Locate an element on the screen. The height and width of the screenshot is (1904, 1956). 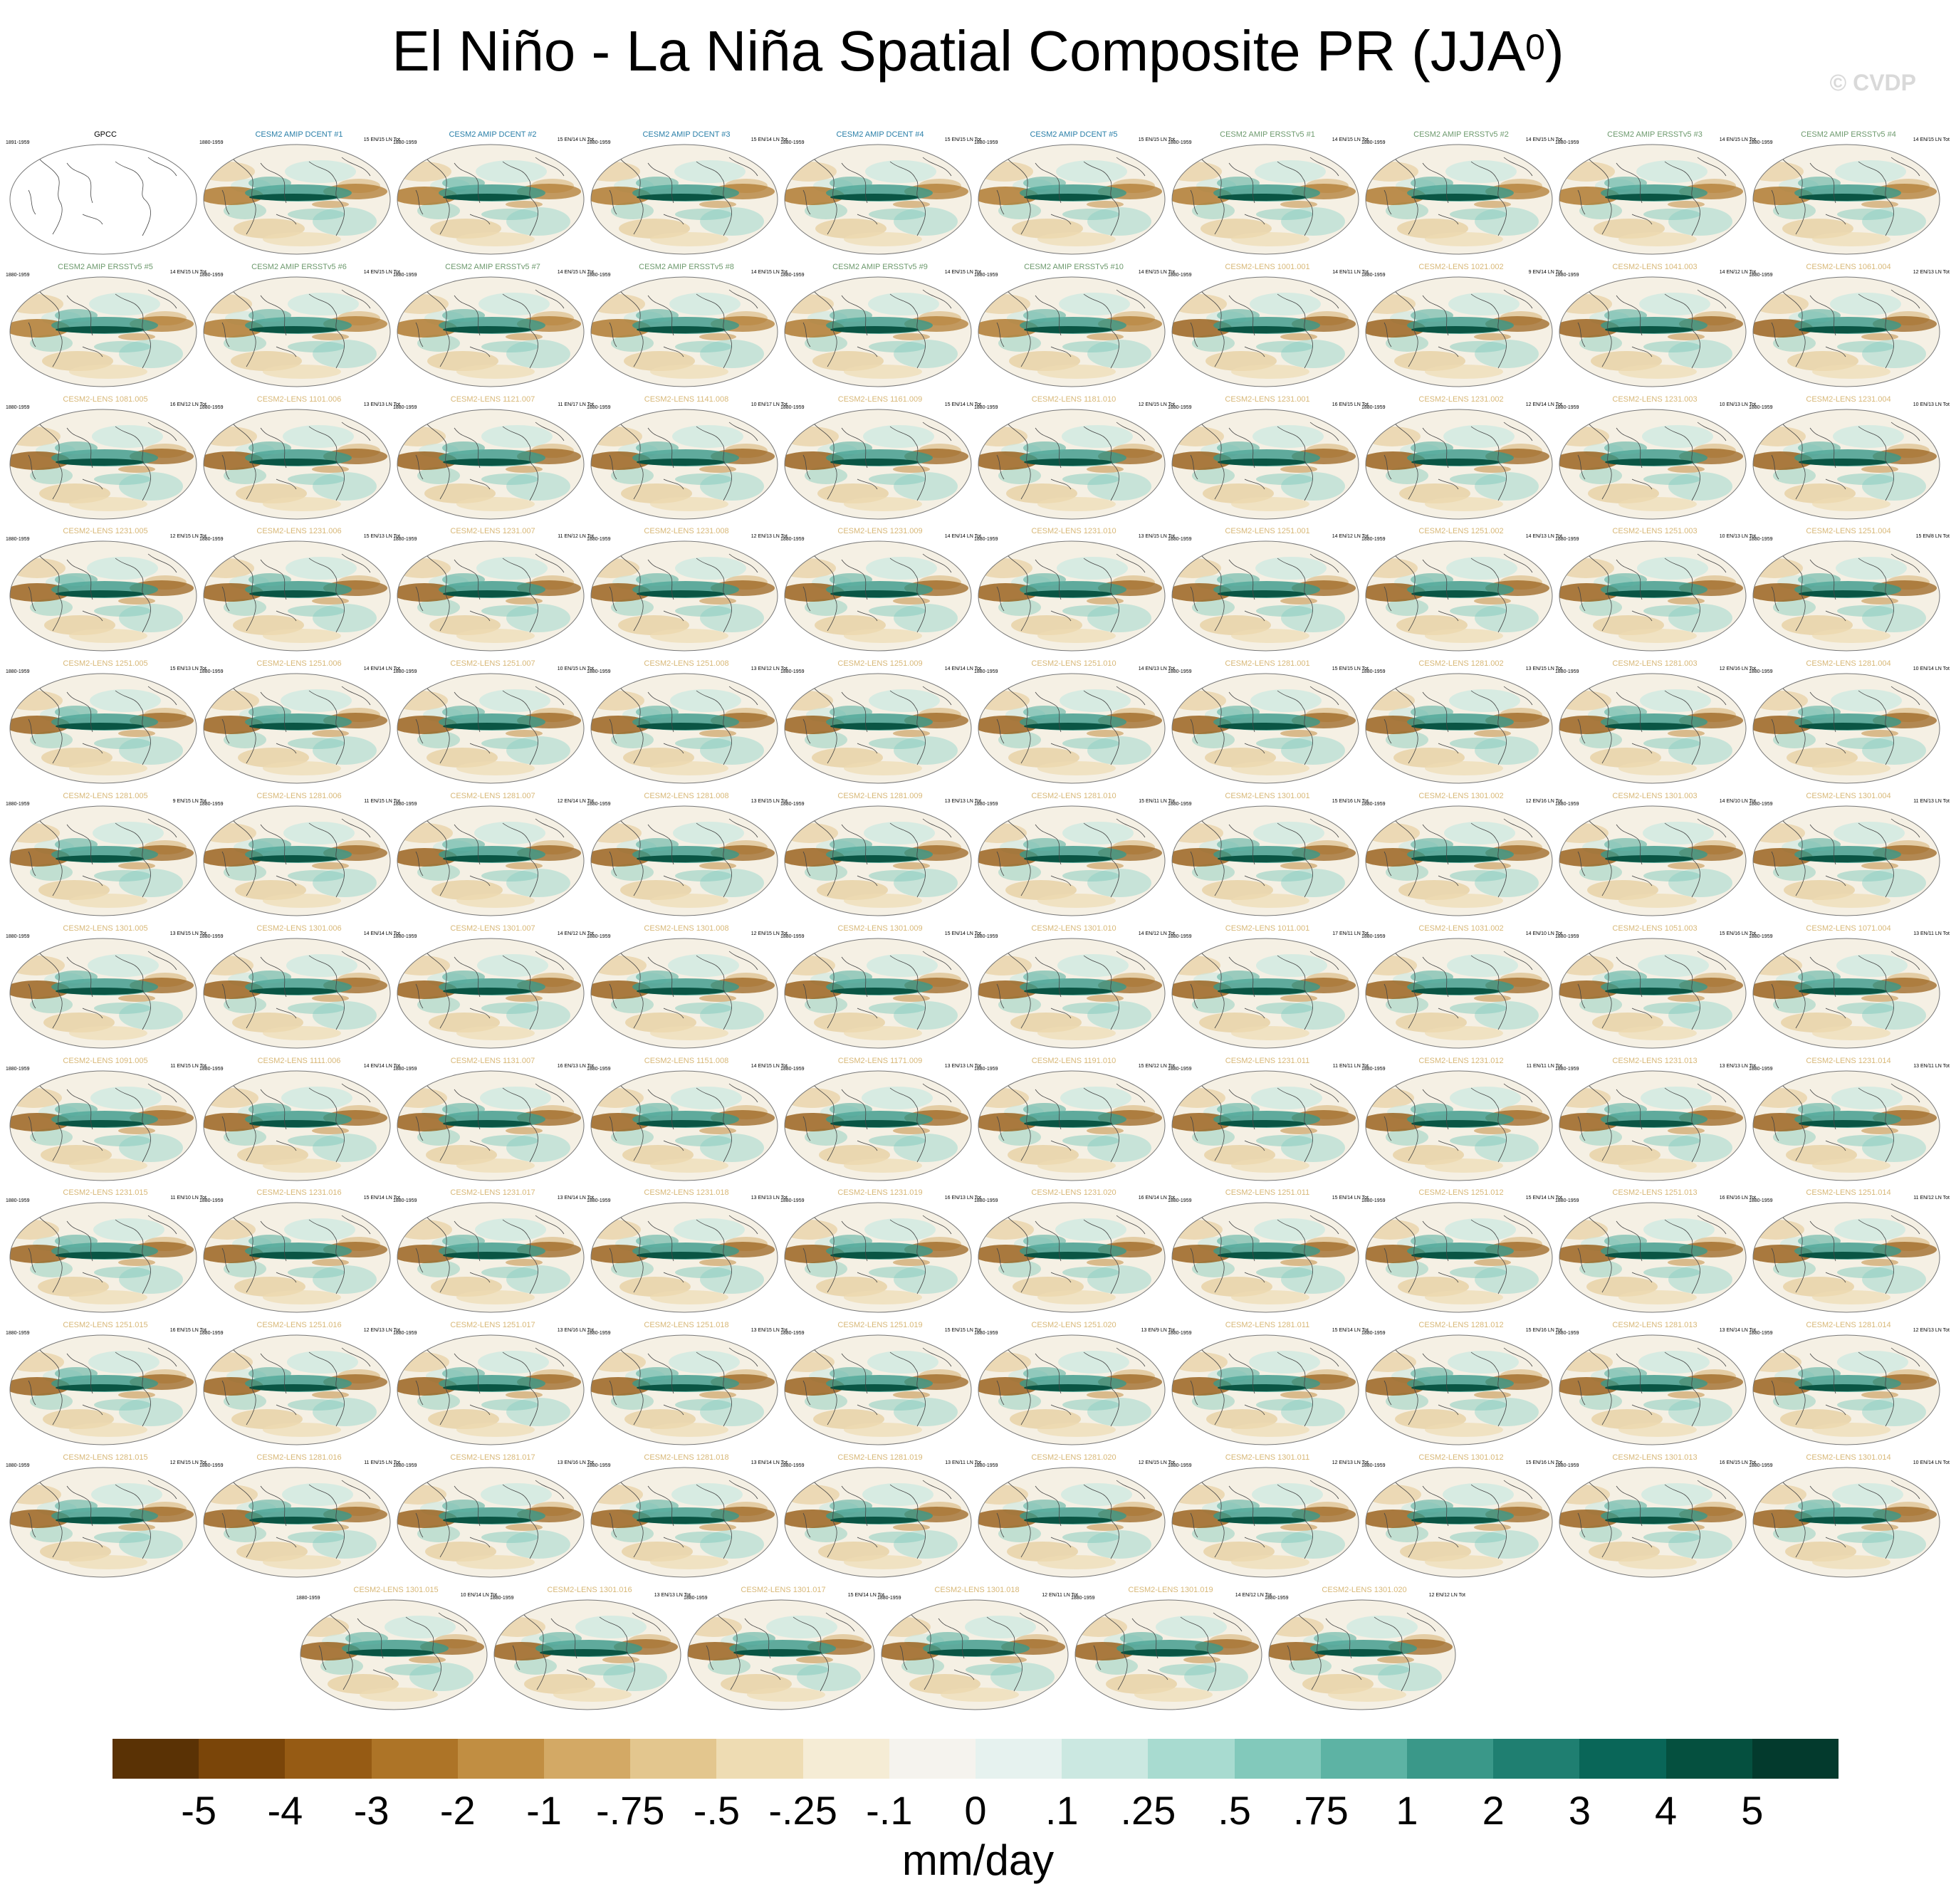
panel-title: CESM2-LENS 1231.003 is located at coordinates (1655, 399).